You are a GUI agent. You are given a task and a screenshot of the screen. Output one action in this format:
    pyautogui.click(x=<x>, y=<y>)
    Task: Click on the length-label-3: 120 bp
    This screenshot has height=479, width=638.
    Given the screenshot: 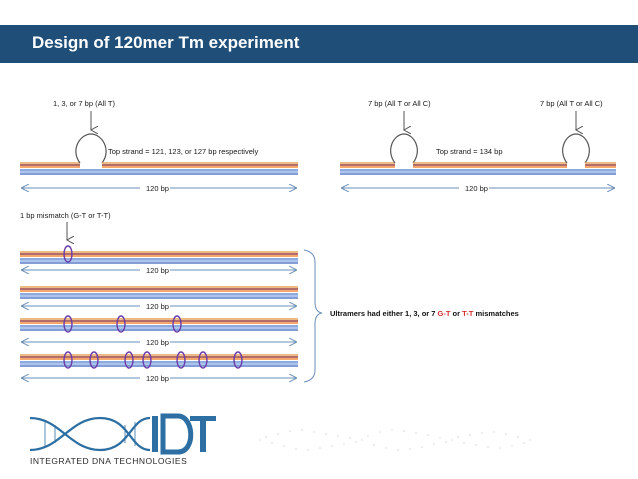 What is the action you would take?
    pyautogui.click(x=157, y=342)
    